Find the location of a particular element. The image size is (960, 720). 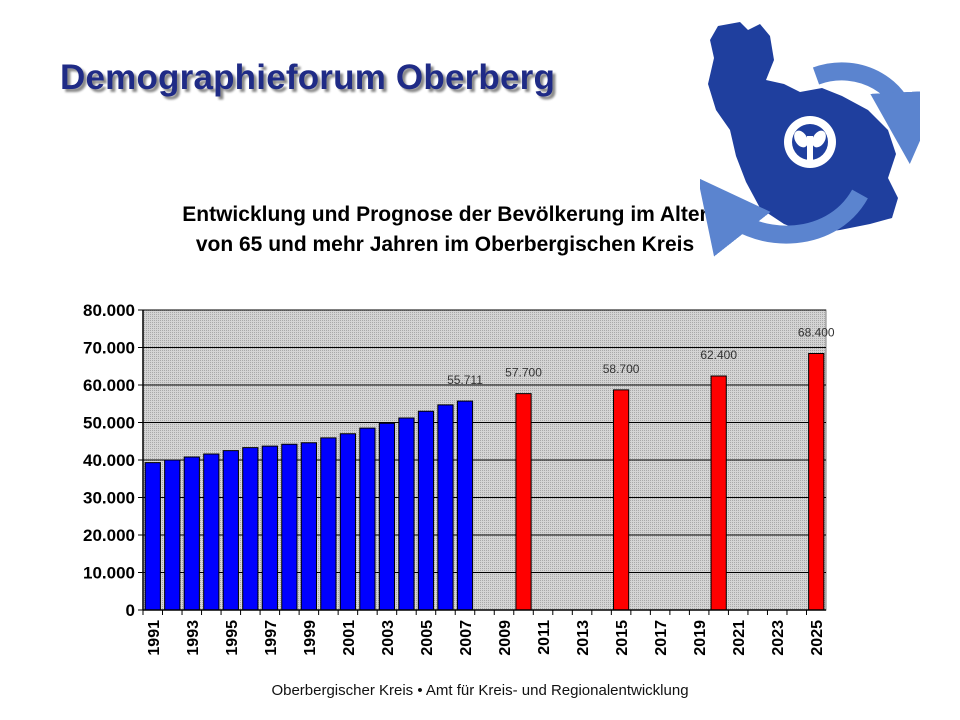

bar-actual-1995 is located at coordinates (230, 530).